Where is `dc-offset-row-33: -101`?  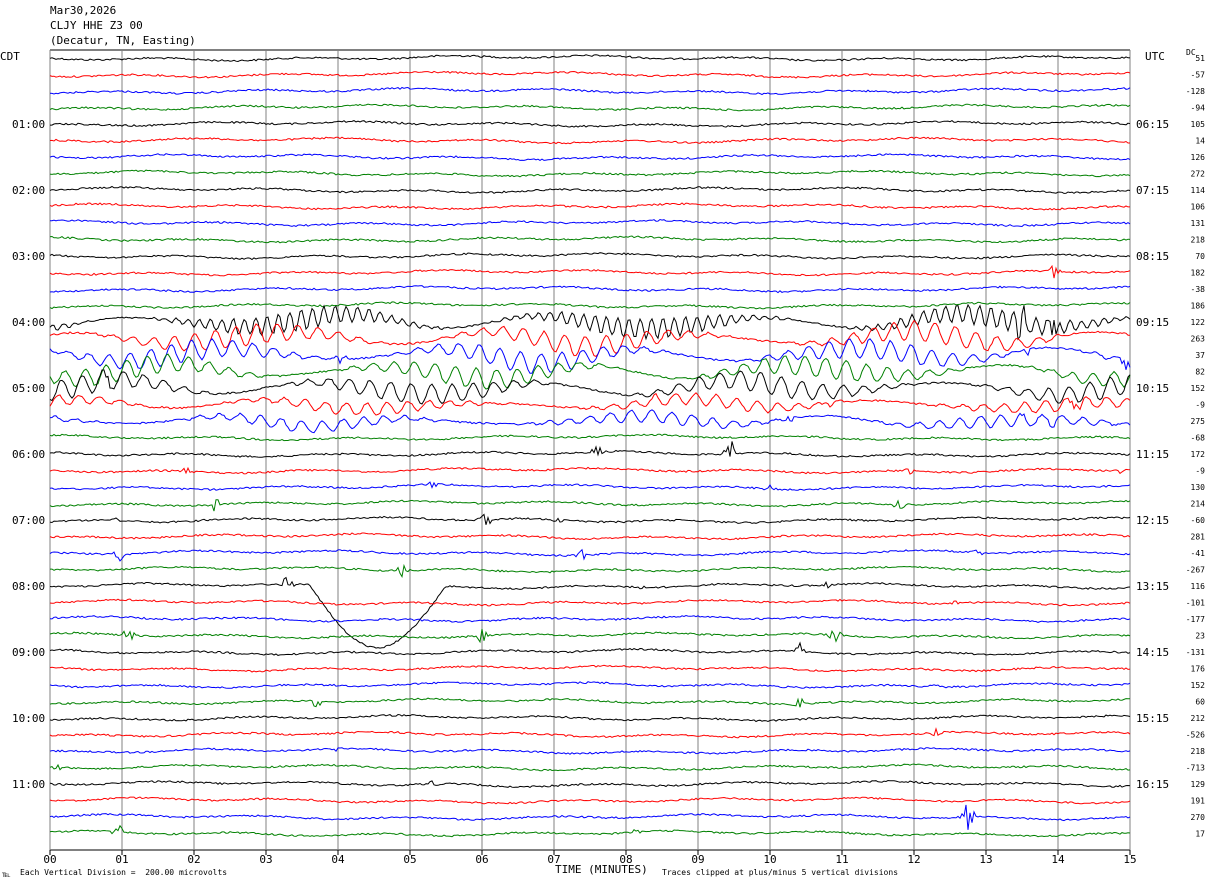 dc-offset-row-33: -101 is located at coordinates (1195, 603).